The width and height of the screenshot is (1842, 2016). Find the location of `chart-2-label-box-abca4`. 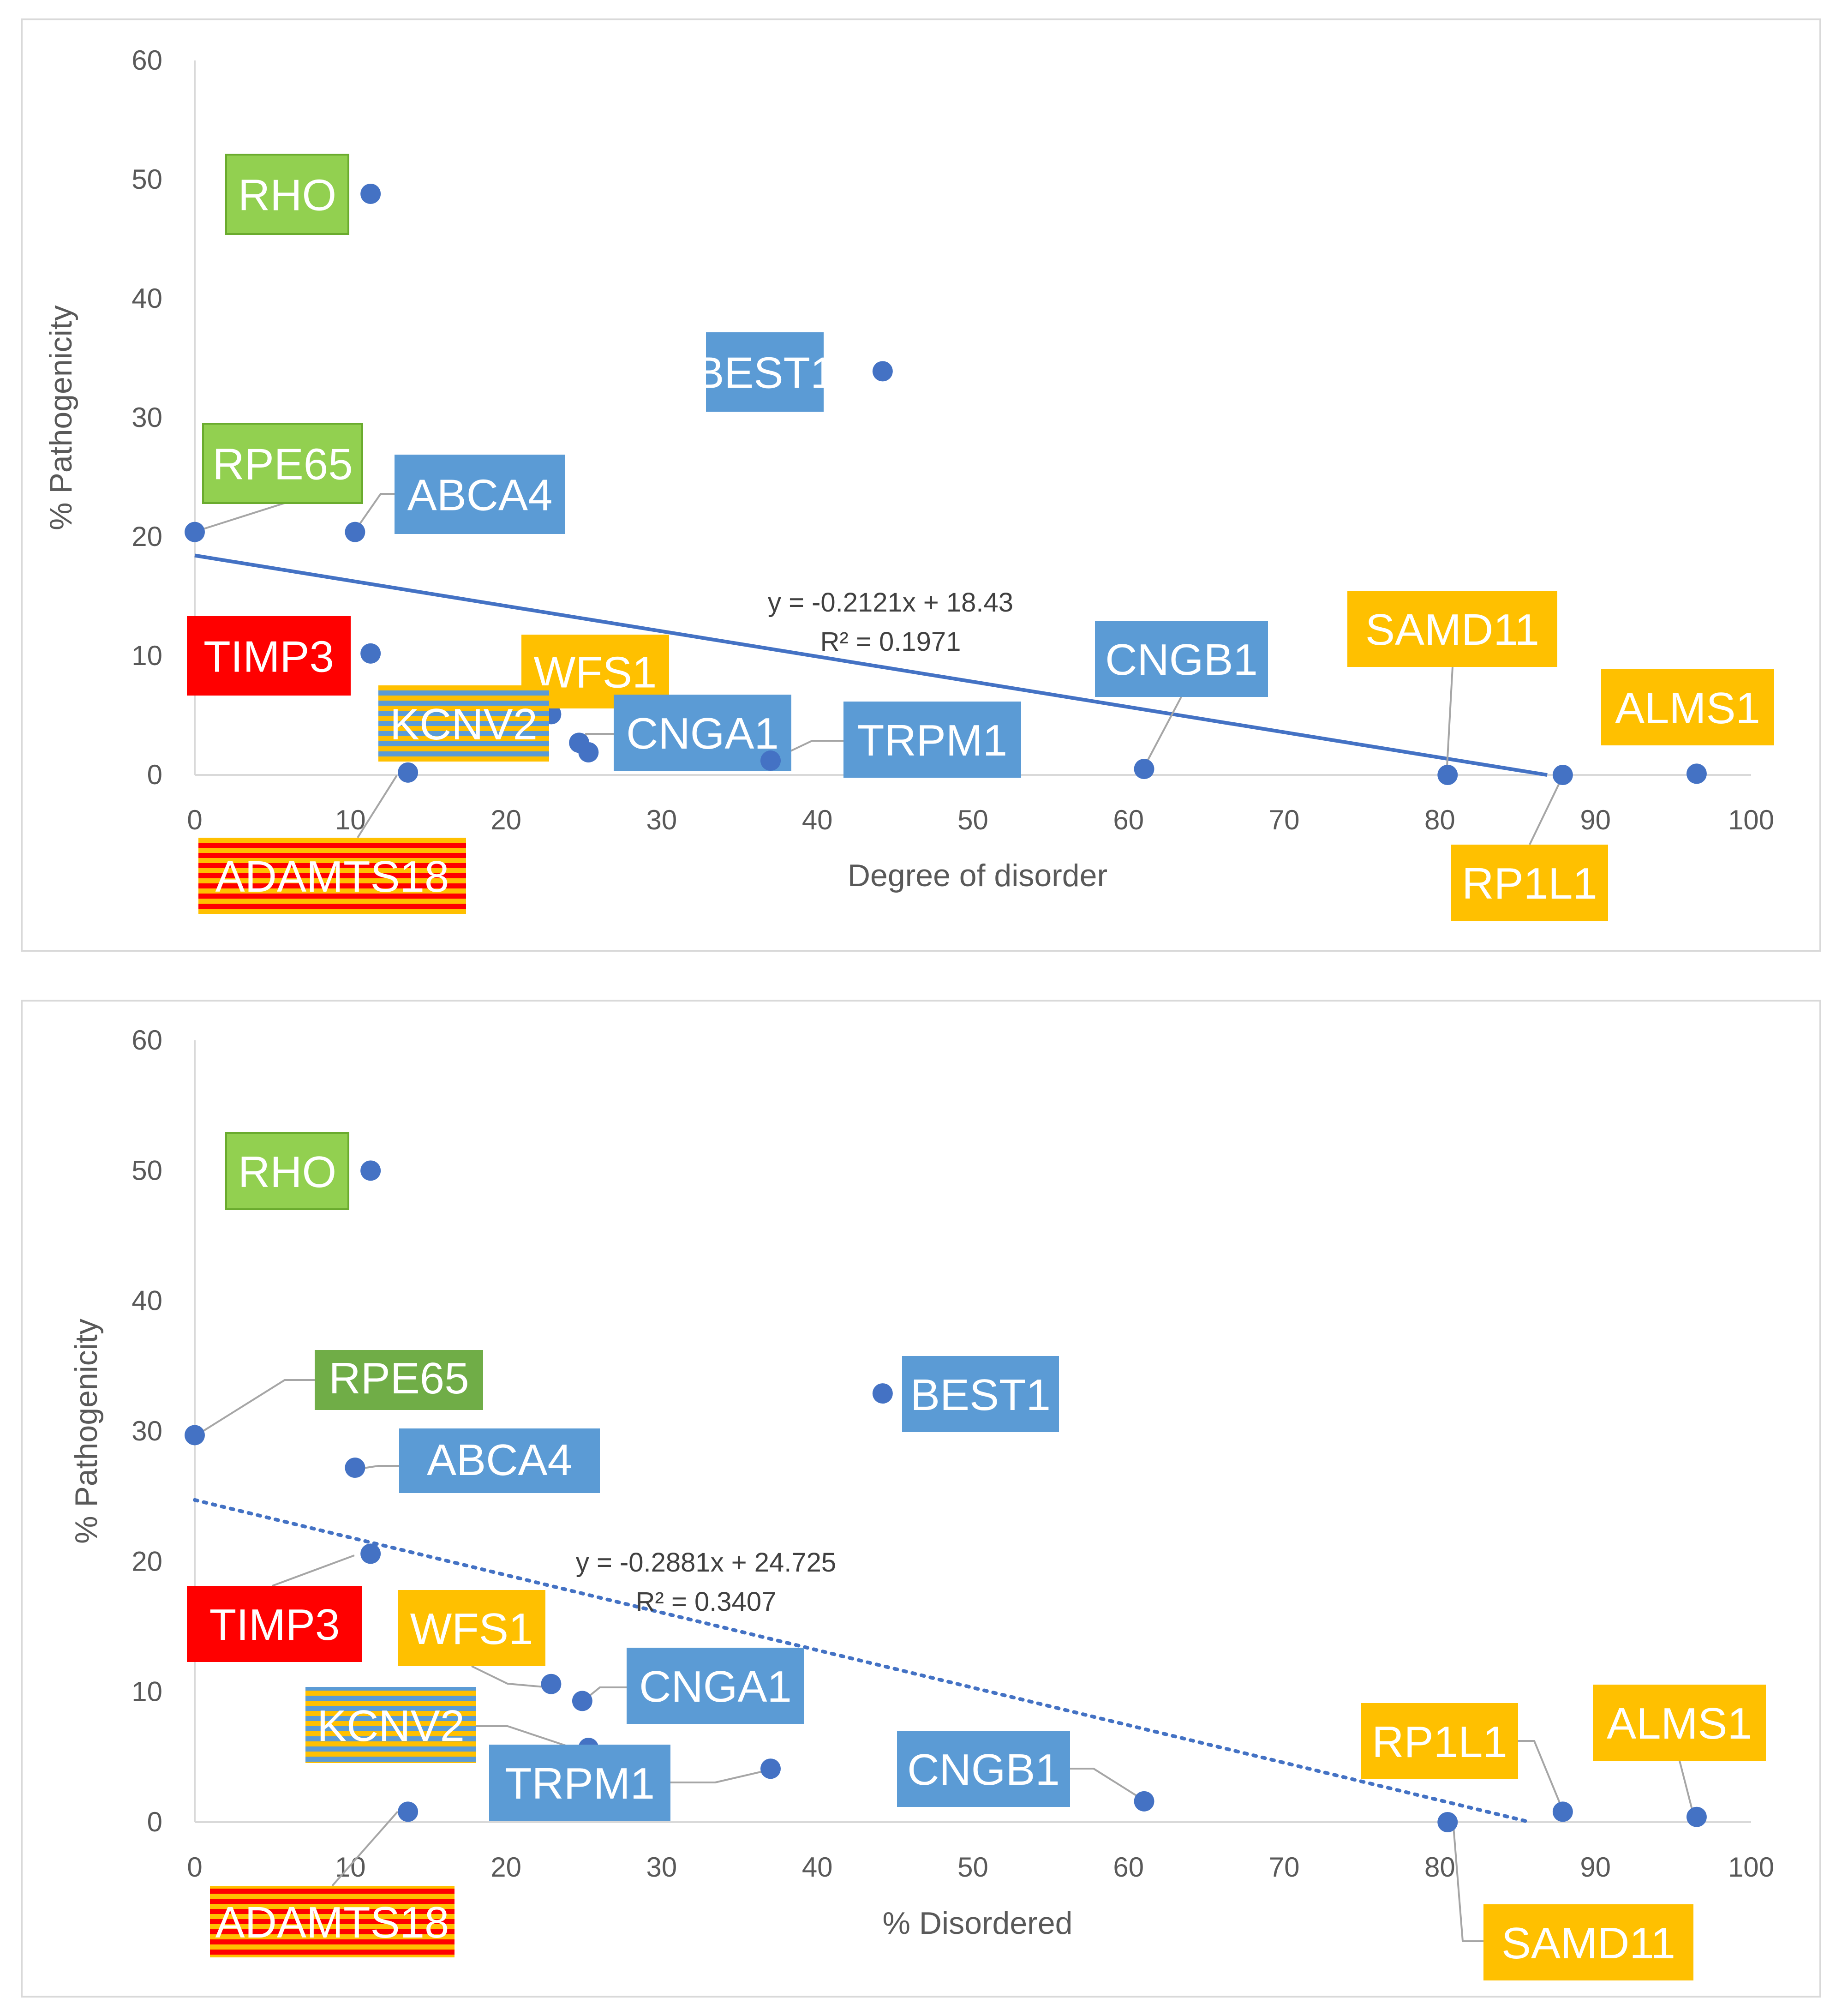

chart-2-label-box-abca4 is located at coordinates (500, 1460).